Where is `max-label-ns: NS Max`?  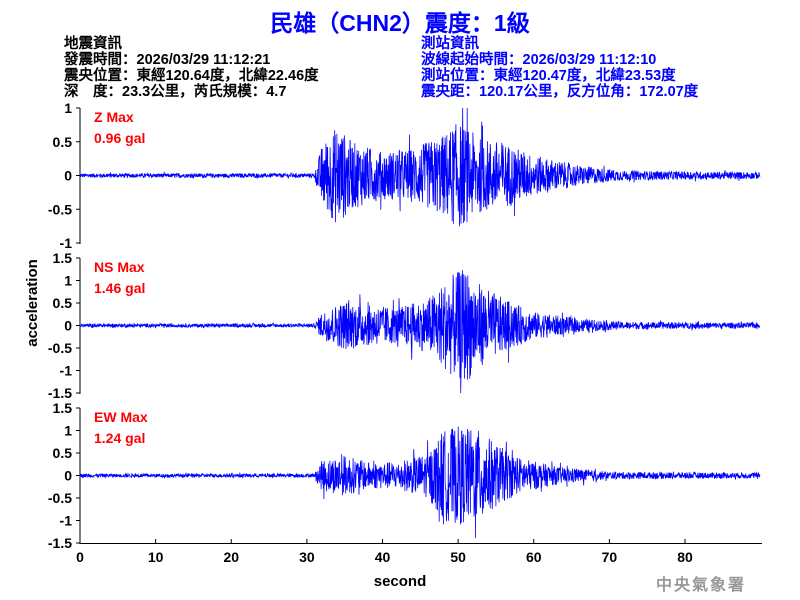 max-label-ns: NS Max is located at coordinates (119, 267).